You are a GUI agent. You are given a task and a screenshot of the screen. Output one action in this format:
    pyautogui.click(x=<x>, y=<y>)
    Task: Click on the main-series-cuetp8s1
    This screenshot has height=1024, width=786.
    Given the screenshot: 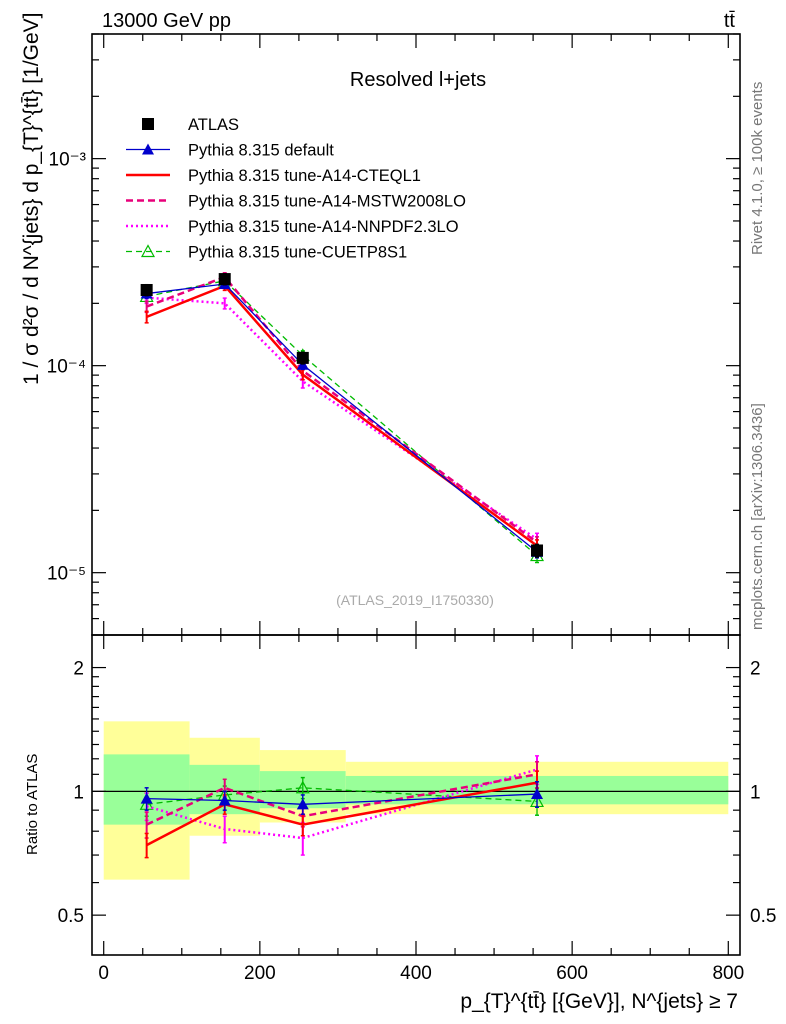 What is the action you would take?
    pyautogui.click(x=342, y=418)
    